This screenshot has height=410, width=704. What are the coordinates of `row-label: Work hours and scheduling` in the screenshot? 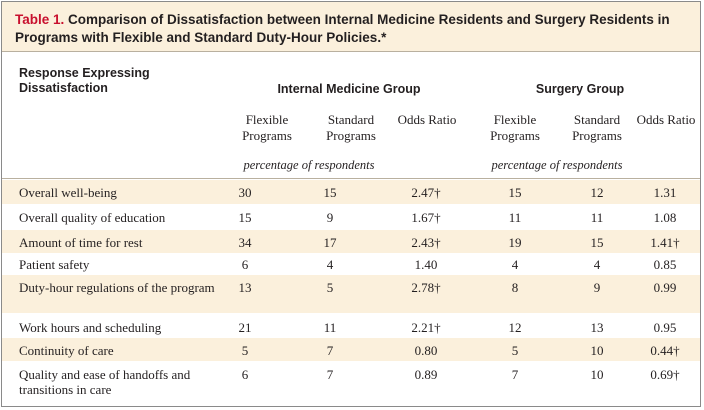 It's located at (90, 327).